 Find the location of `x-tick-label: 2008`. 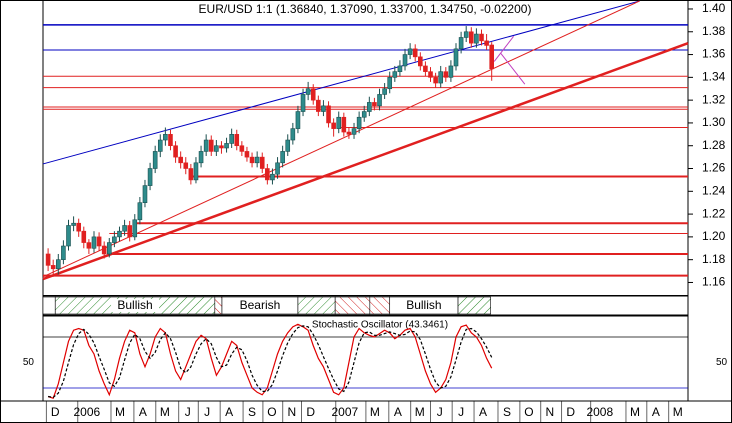

x-tick-label: 2008 is located at coordinates (599, 412).